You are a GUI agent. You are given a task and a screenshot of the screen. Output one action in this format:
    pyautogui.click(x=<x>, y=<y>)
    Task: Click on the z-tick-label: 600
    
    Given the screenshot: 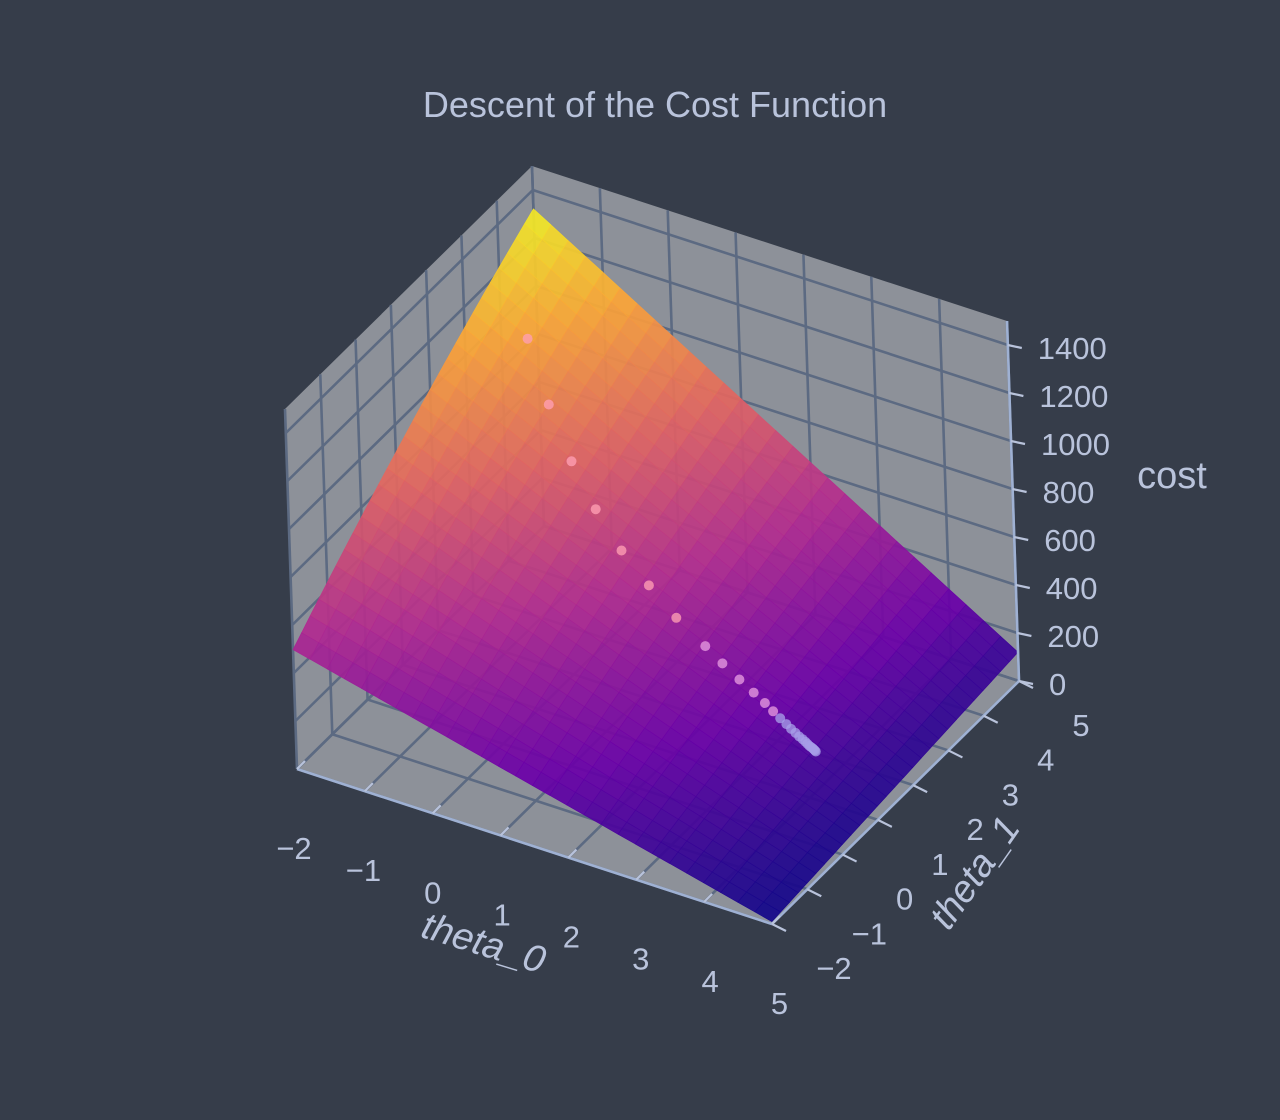 What is the action you would take?
    pyautogui.click(x=1070, y=540)
    